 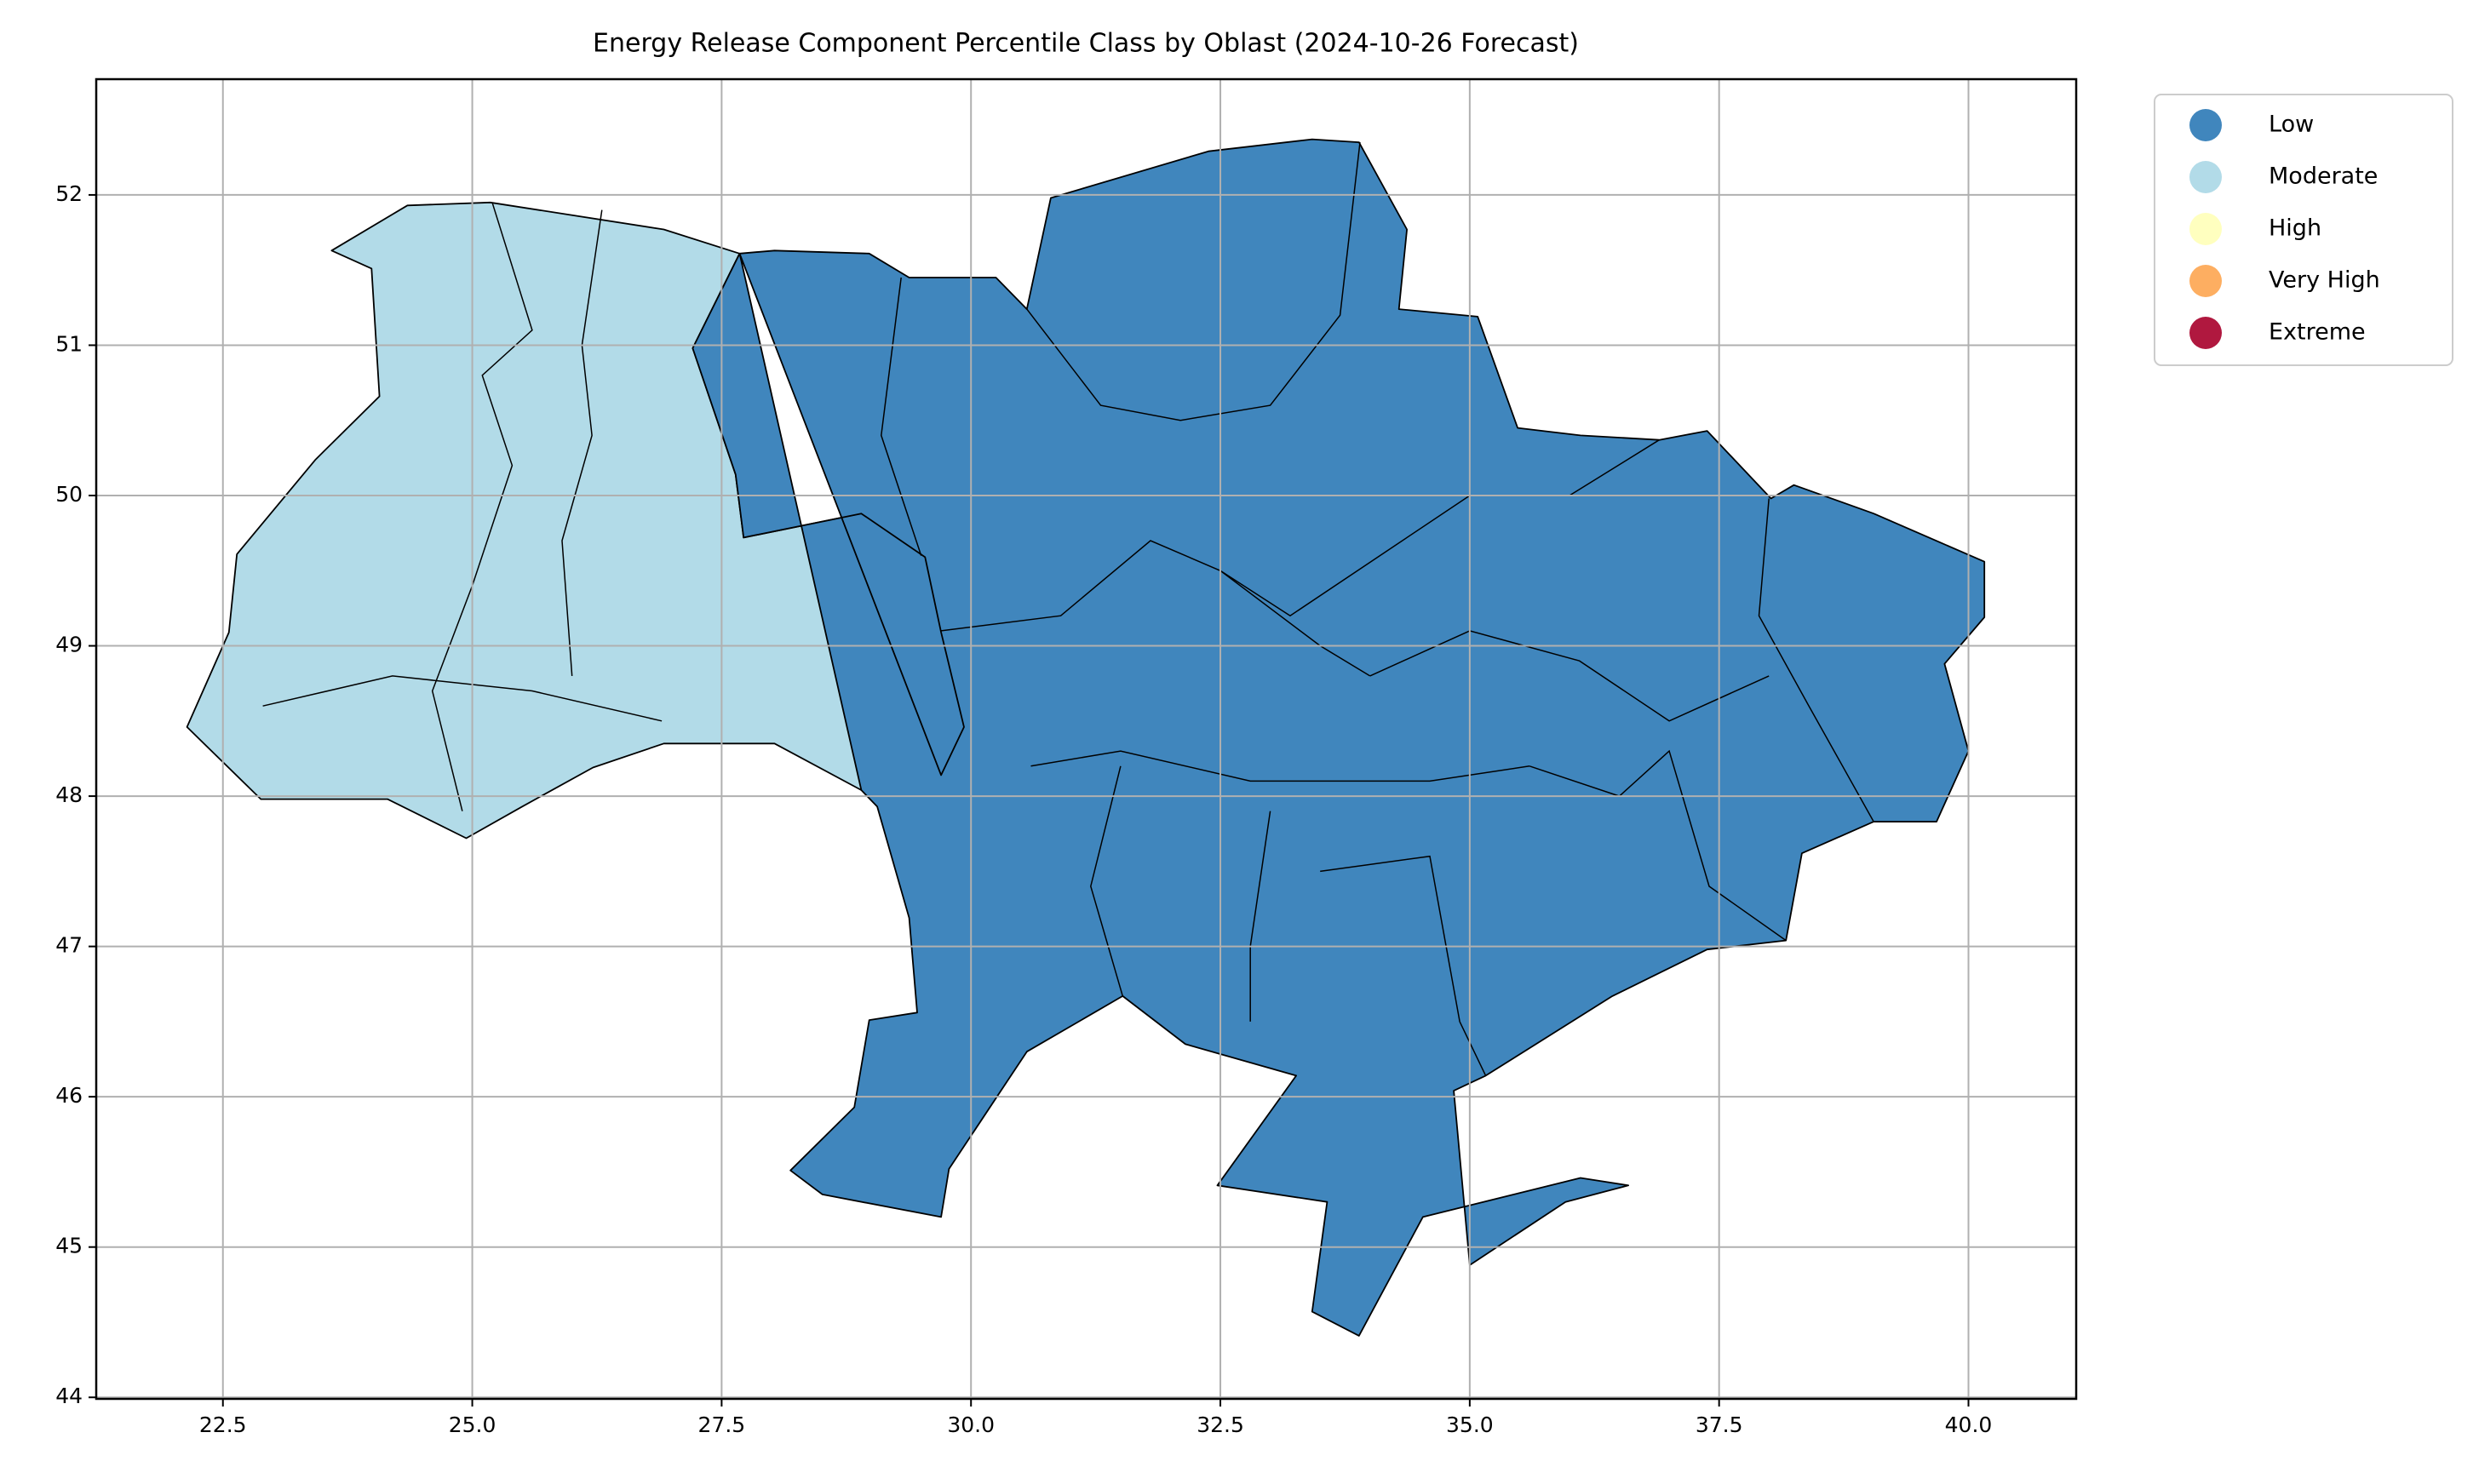 I want to click on legend-label: Very High, so click(x=2324, y=280).